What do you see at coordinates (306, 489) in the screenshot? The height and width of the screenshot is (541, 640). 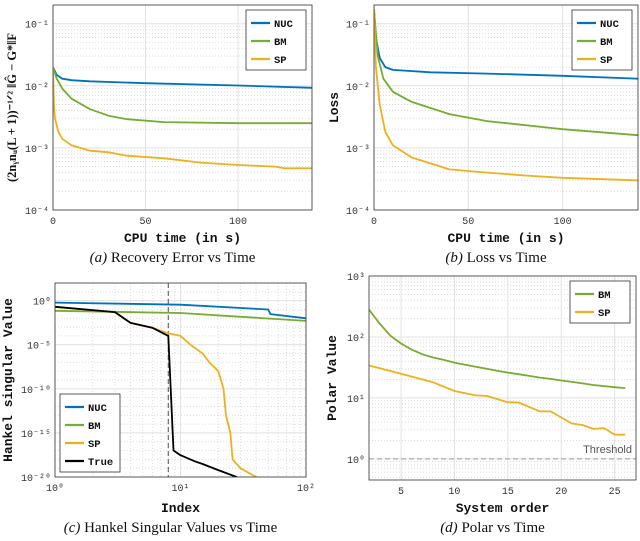 I see `x-tick-label: 10²` at bounding box center [306, 489].